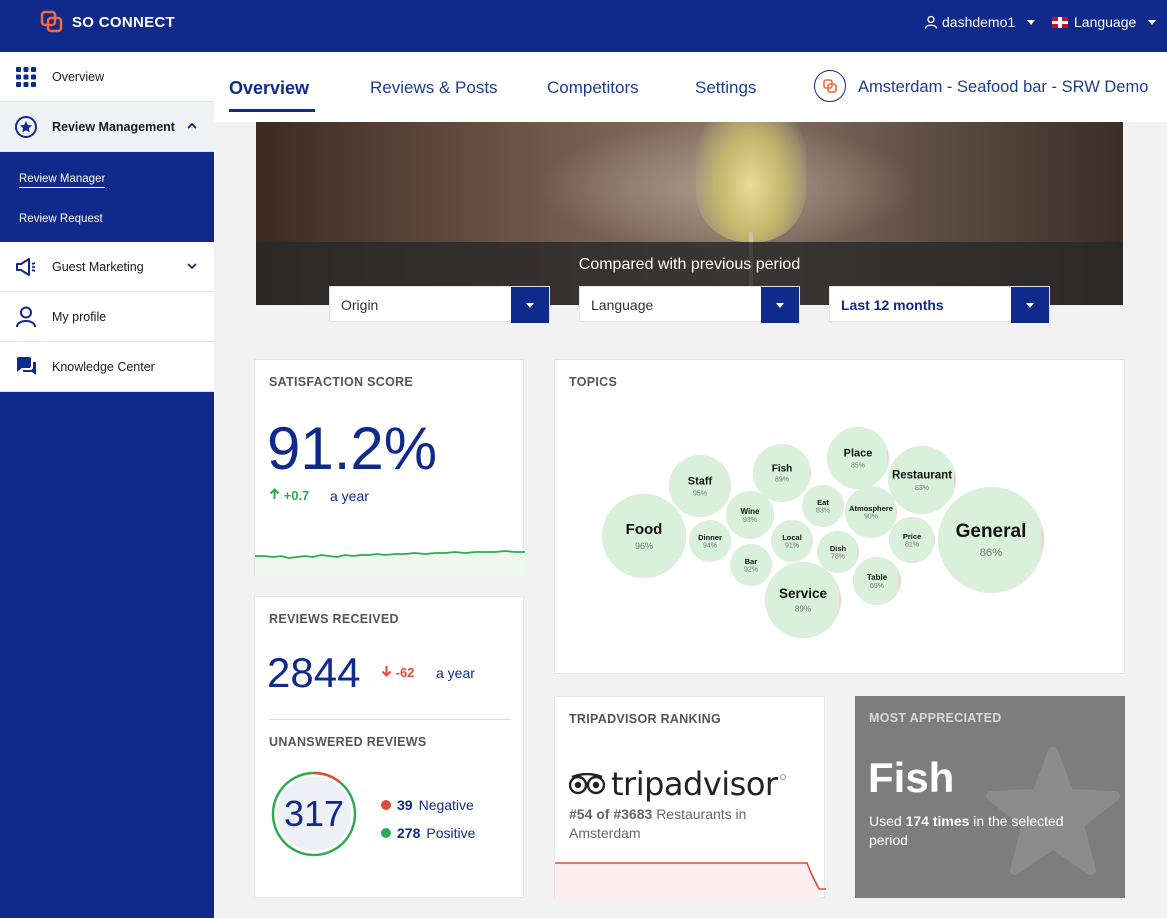  Describe the element at coordinates (593, 382) in the screenshot. I see `card-title: TOPICS` at that location.